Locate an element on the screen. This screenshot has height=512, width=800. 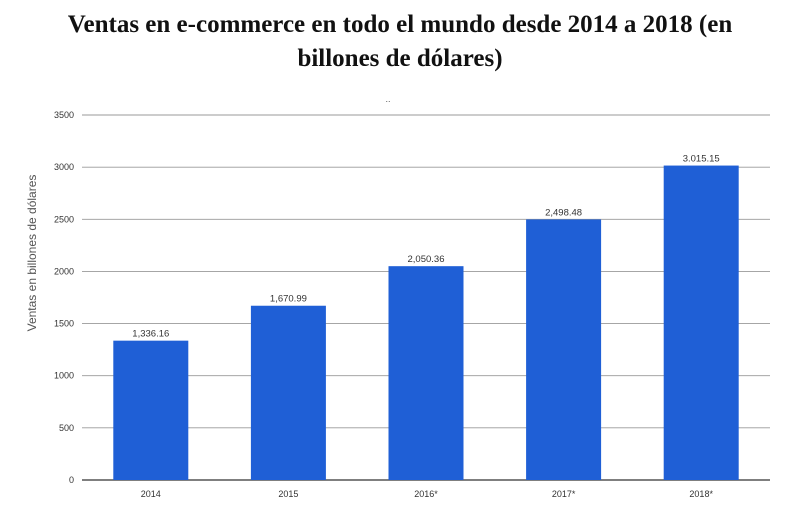
x-tick-label: 2017* is located at coordinates (564, 494).